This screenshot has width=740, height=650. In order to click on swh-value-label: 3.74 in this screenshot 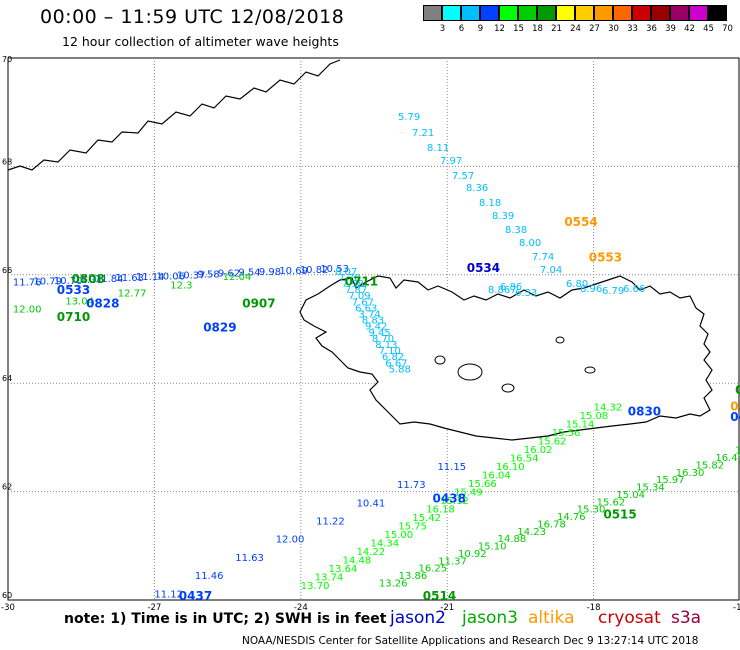, I will do `click(369, 314)`.